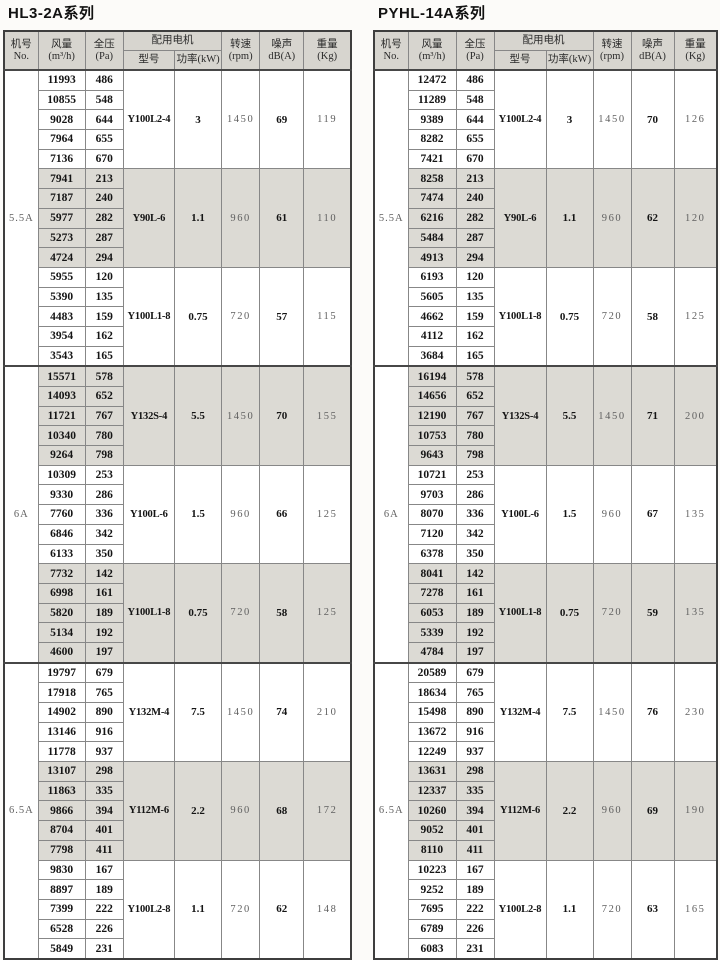 This screenshot has height=960, width=720. I want to click on pressure-cell: 142, so click(104, 573).